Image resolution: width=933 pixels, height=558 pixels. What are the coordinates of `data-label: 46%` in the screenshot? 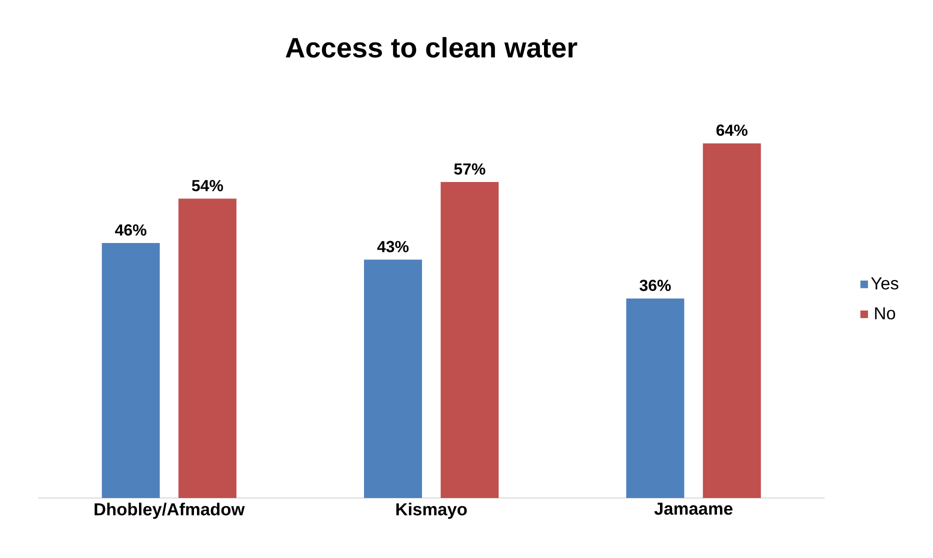 It's located at (130, 230).